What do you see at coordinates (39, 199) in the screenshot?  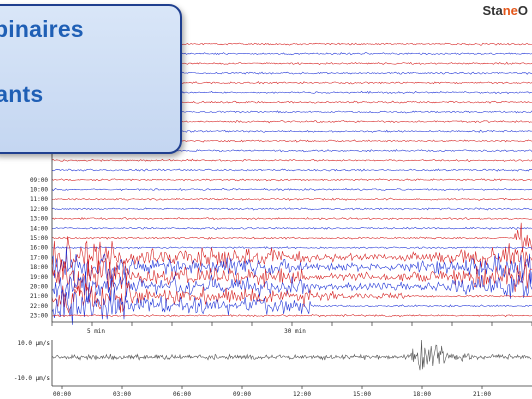 I see `row-time-label: 11:00` at bounding box center [39, 199].